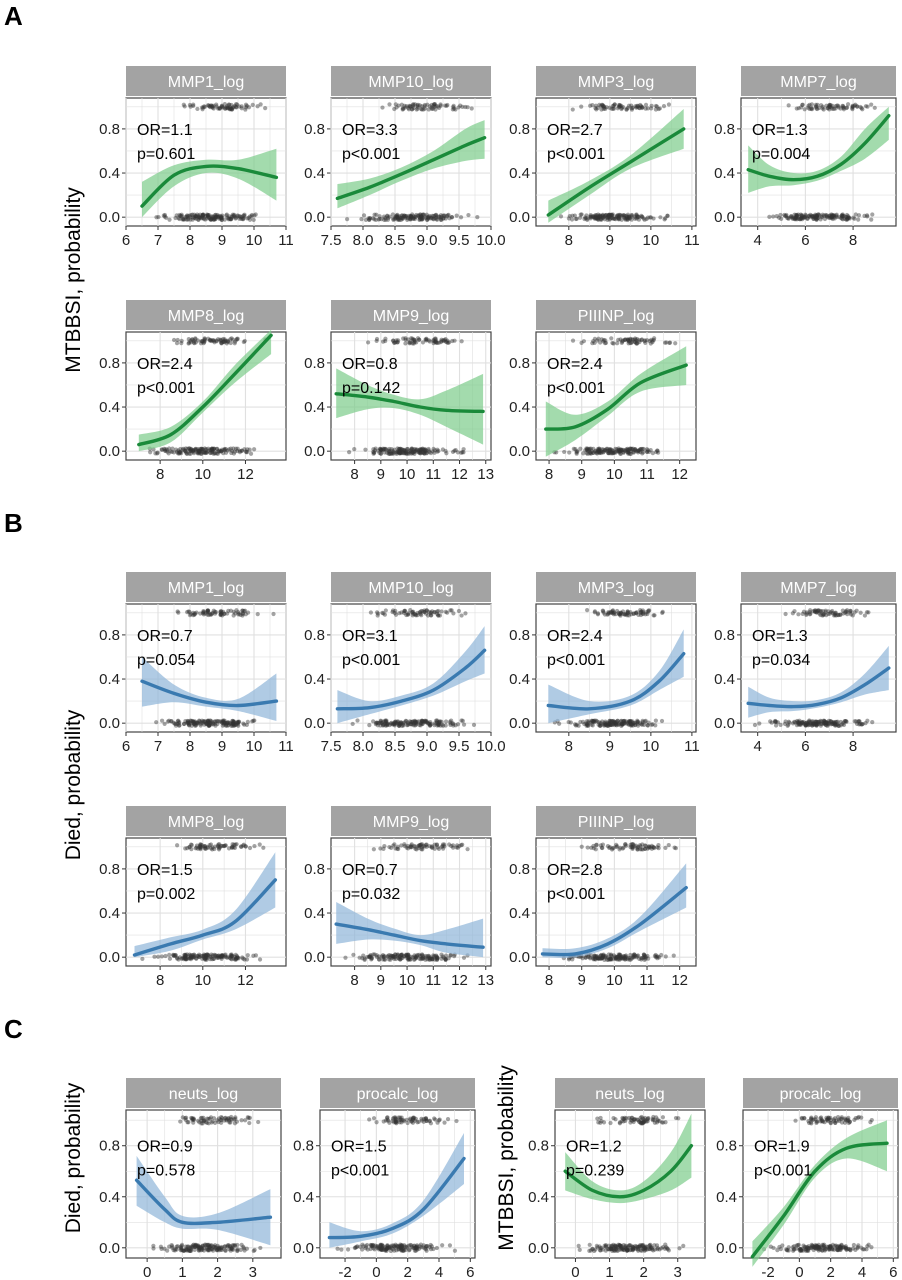  I want to click on odds-ratio-label: OR=3.1, so click(370, 636).